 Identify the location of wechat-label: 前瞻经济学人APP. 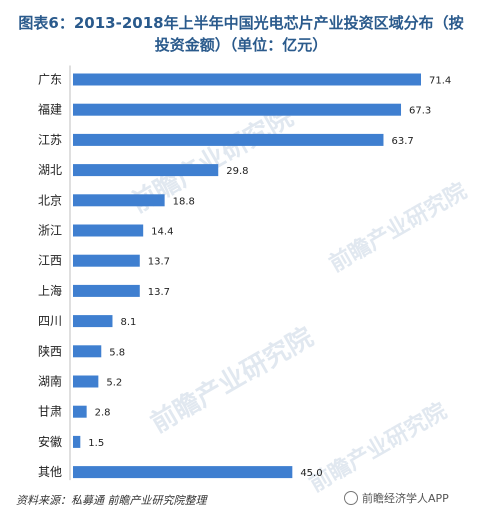
(405, 498).